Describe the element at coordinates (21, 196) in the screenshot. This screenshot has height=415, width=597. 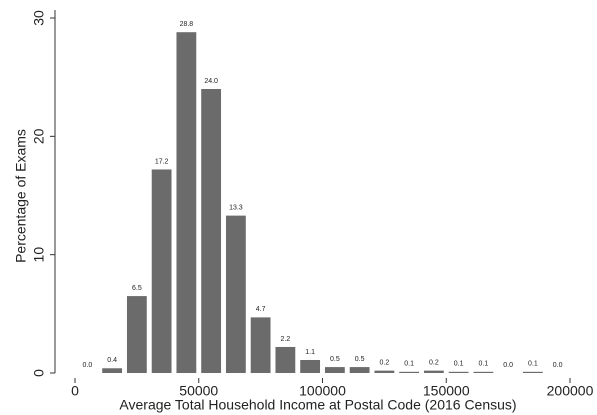
I see `y-axis-label: Percentage of Exams` at that location.